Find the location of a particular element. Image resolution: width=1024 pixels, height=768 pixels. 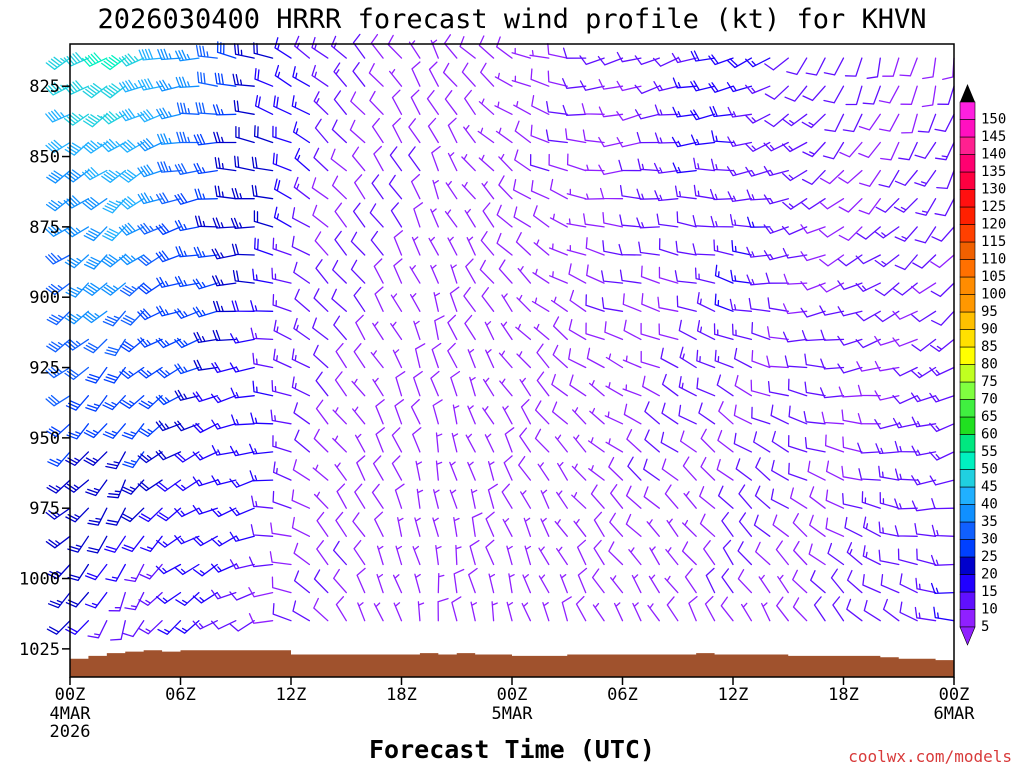

y-tick-label: 1025 is located at coordinates (39, 650).